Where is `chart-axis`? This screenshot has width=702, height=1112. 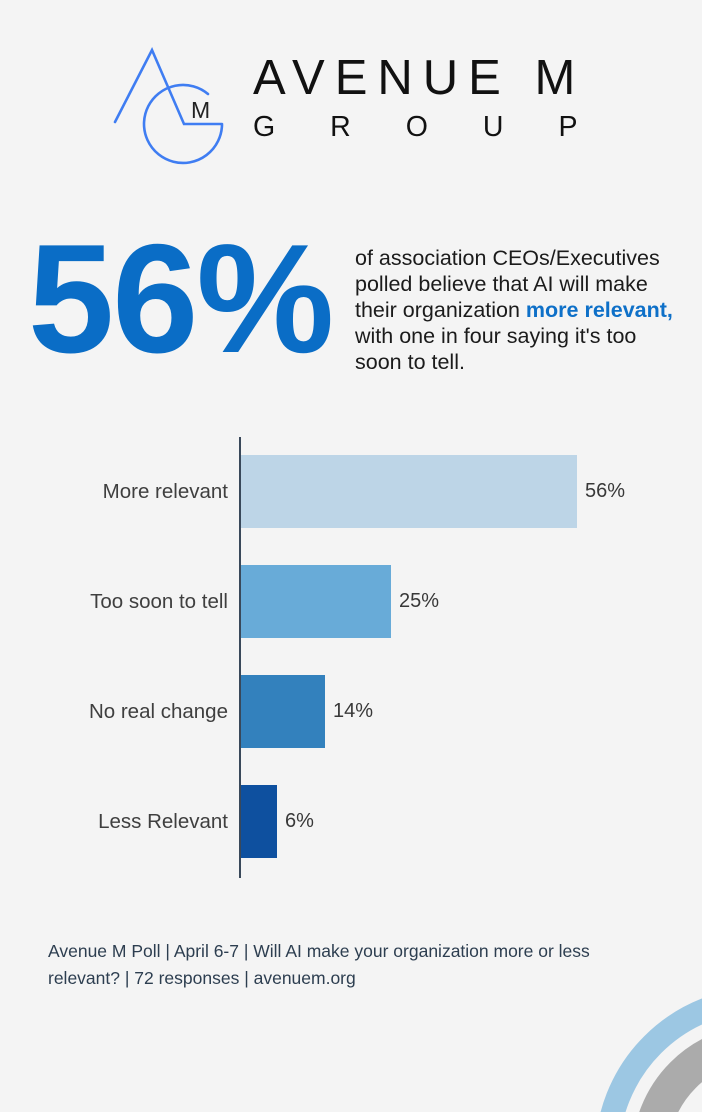
chart-axis is located at coordinates (240, 657).